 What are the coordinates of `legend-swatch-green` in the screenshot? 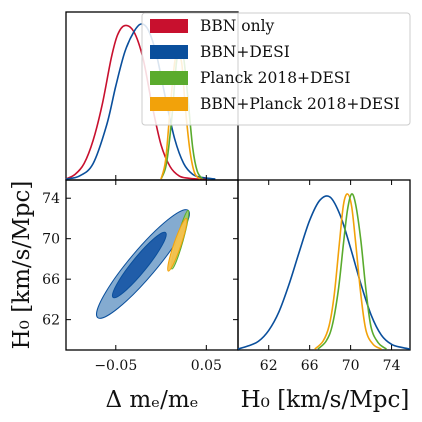 It's located at (169, 78).